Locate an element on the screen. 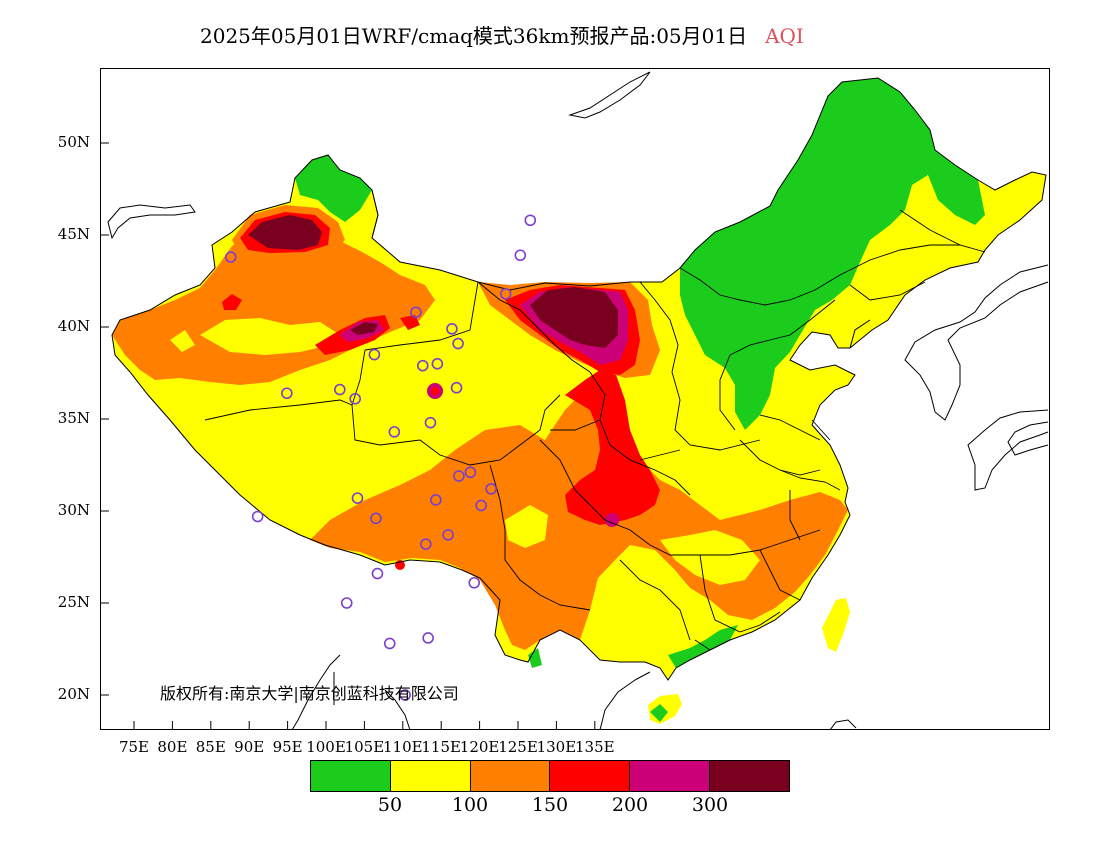  lon-tick-label: 95E is located at coordinates (287, 747).